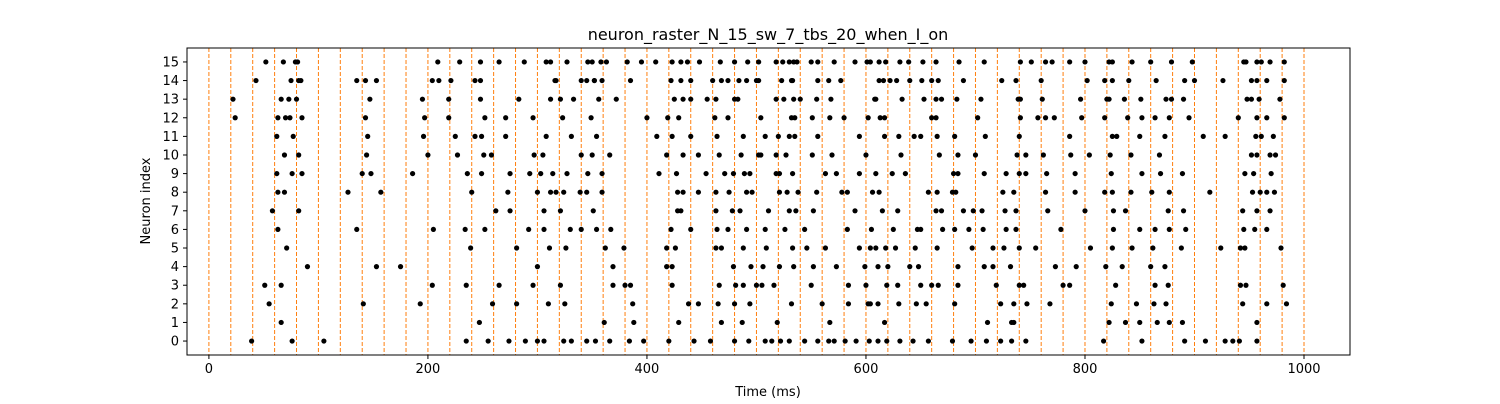 The image size is (1500, 404). Describe the element at coordinates (170, 100) in the screenshot. I see `y-tick-label: 13` at that location.